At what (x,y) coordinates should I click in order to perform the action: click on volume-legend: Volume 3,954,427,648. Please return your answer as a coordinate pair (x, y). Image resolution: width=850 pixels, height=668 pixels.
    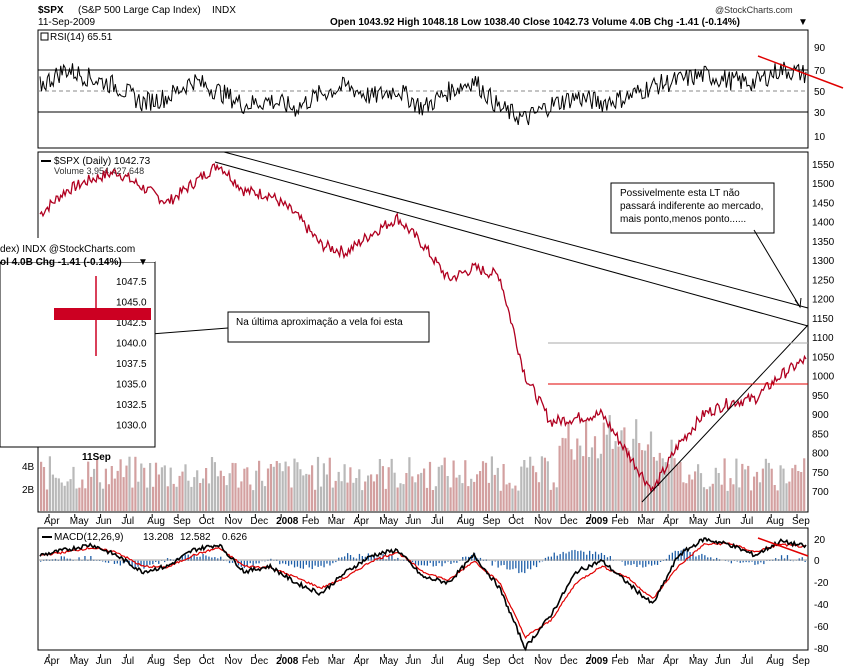
    Looking at the image, I should click on (99, 171).